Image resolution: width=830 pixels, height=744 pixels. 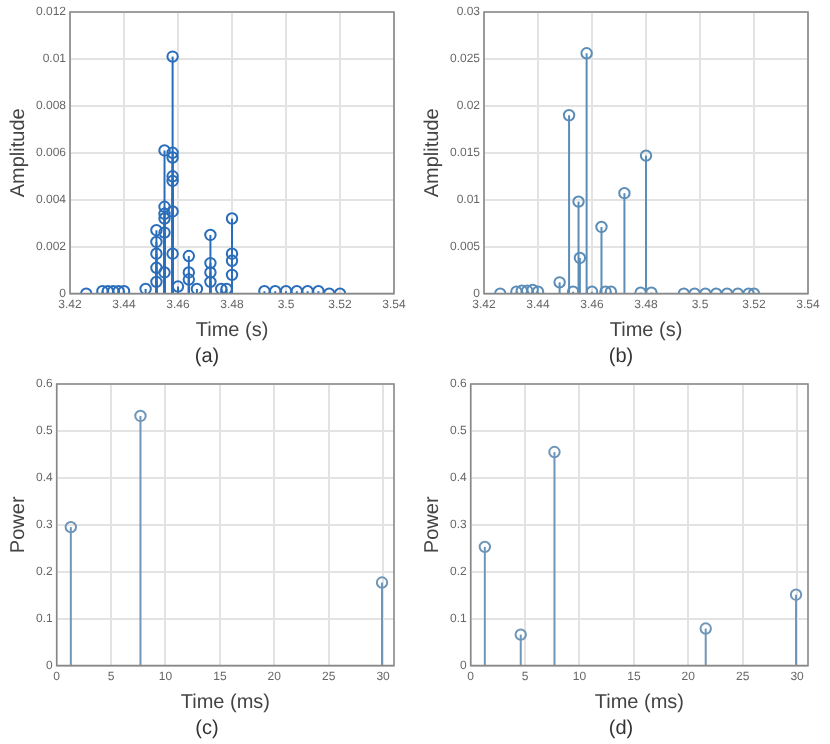 I want to click on text: (a), so click(x=207, y=358).